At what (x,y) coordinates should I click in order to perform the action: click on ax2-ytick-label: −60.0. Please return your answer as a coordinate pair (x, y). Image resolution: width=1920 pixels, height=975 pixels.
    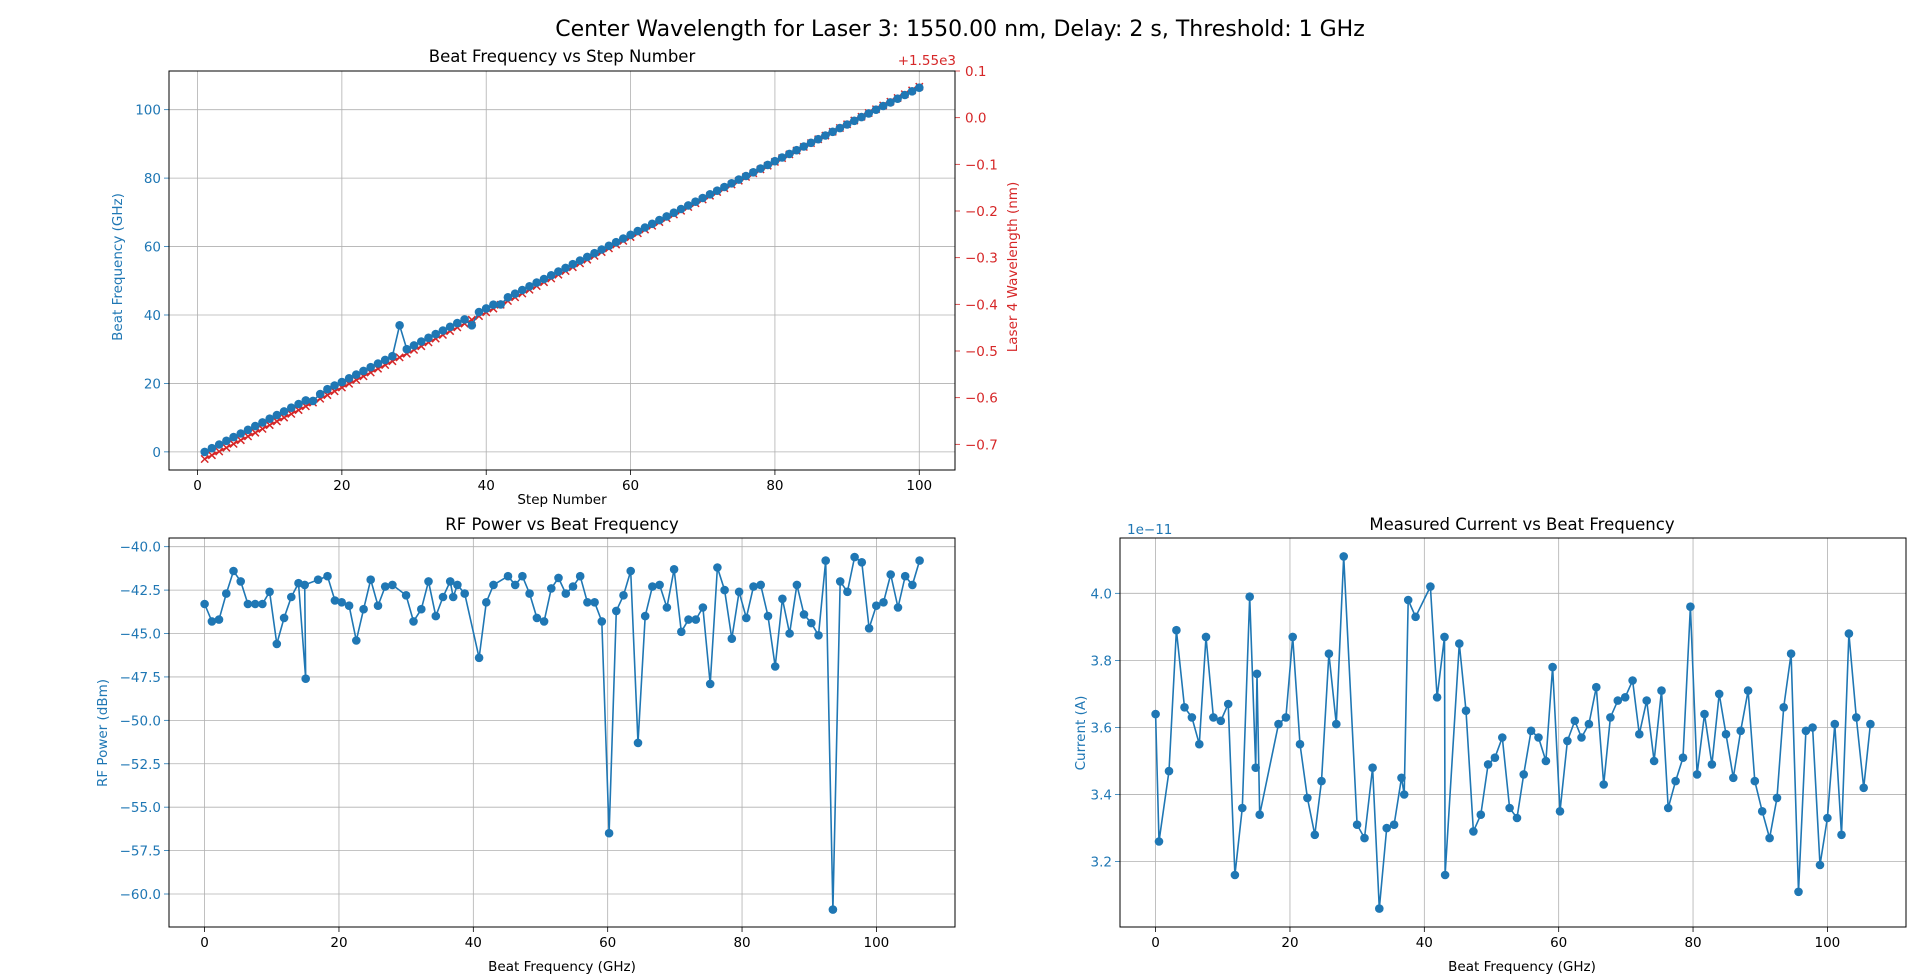
    Looking at the image, I should click on (140, 895).